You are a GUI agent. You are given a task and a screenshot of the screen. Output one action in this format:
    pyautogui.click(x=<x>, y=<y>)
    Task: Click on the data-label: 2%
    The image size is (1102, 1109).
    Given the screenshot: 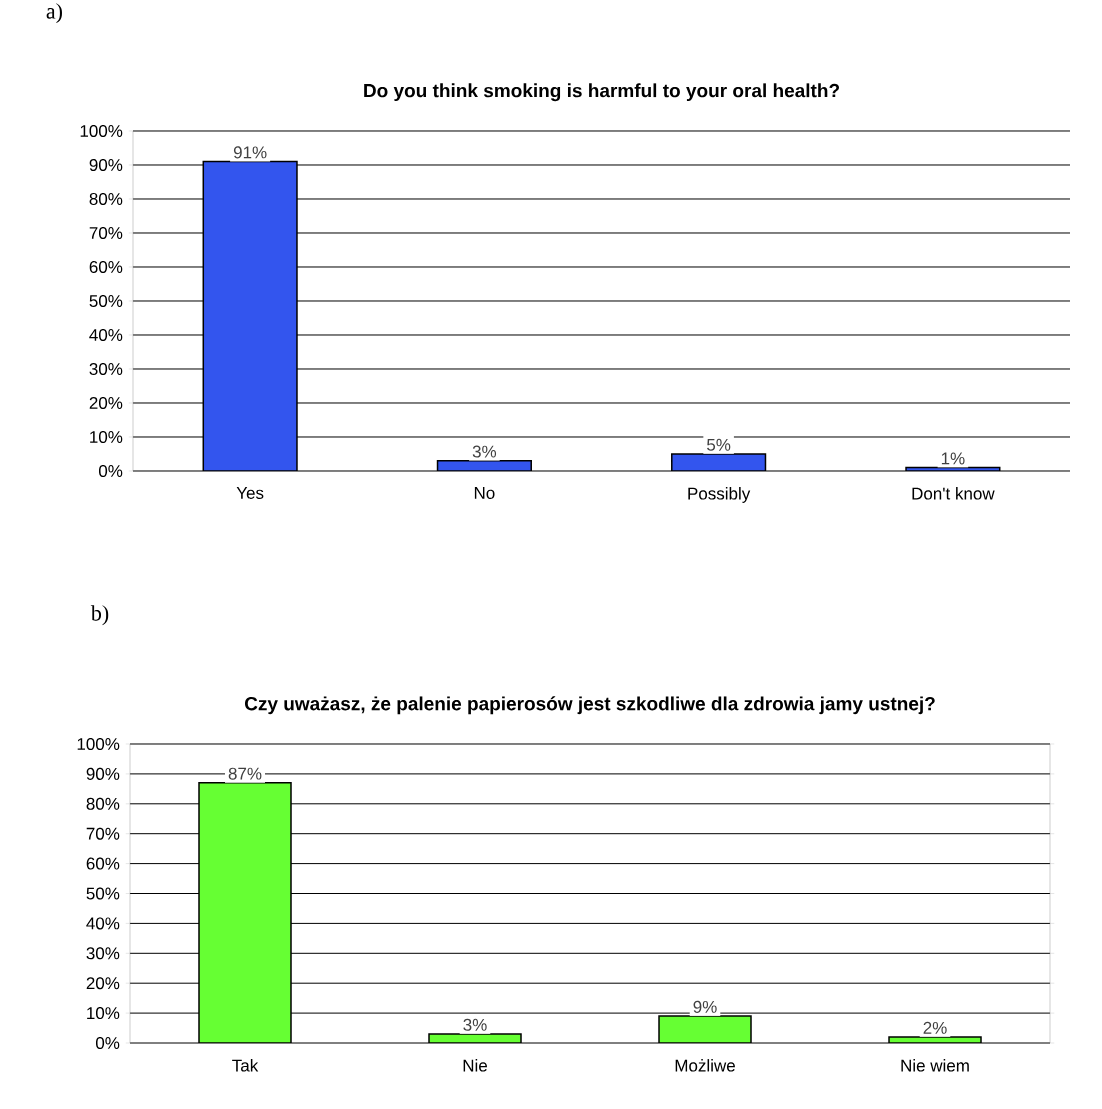 What is the action you would take?
    pyautogui.click(x=935, y=1027)
    